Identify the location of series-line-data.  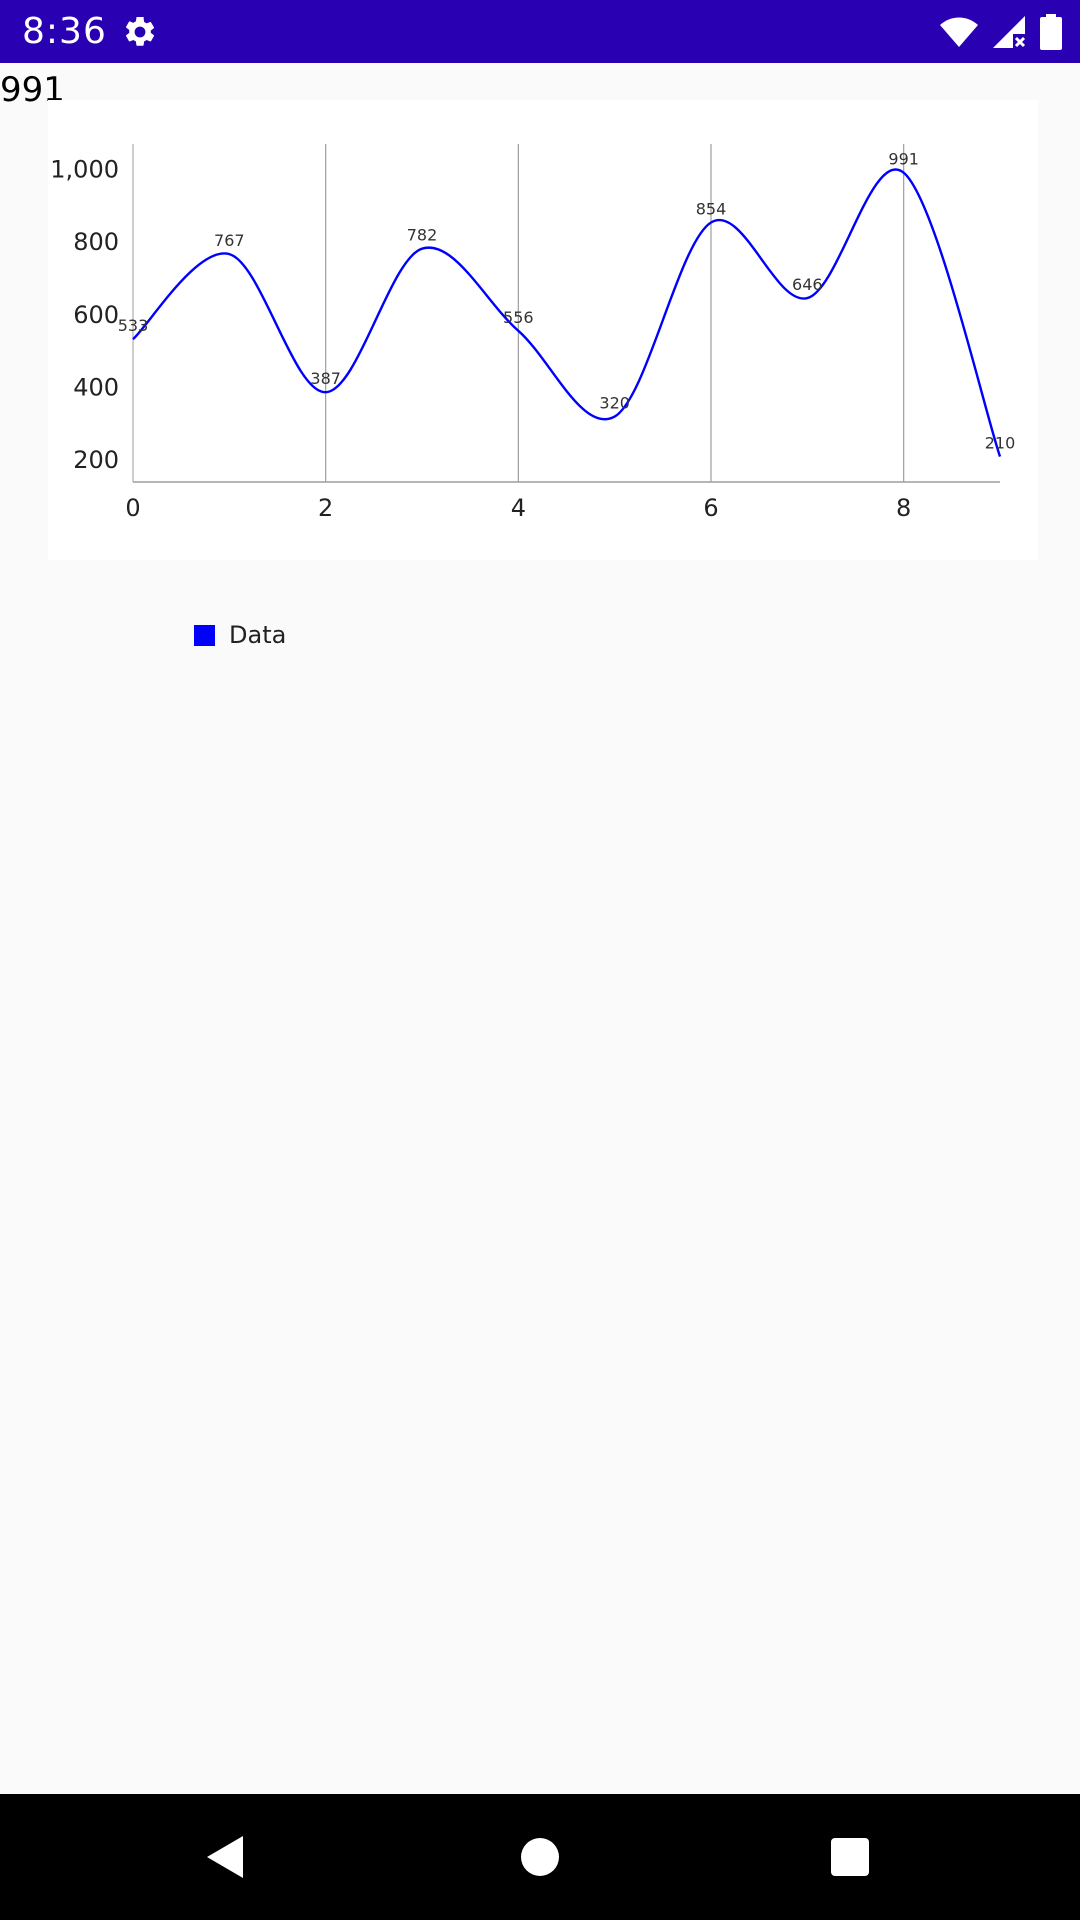
(567, 312).